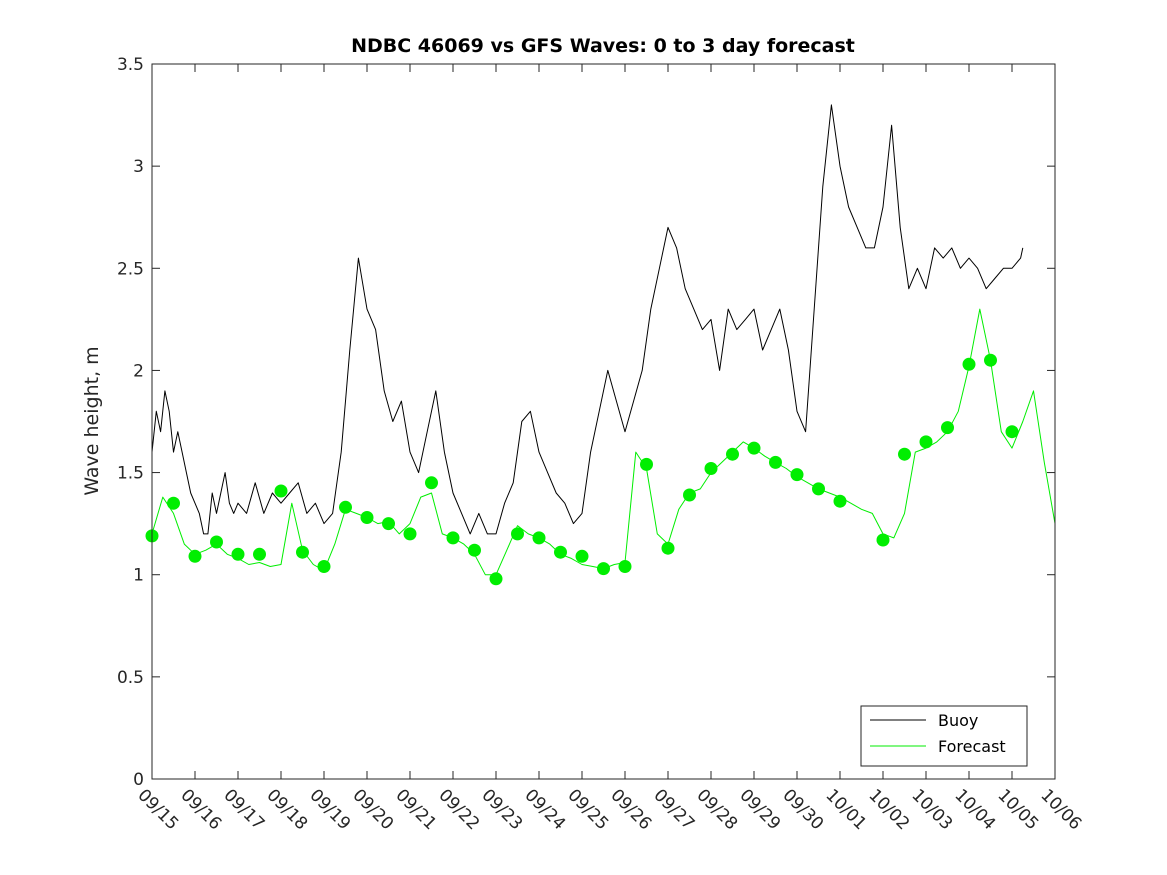  I want to click on y-tick-label: 2.5, so click(130, 269).